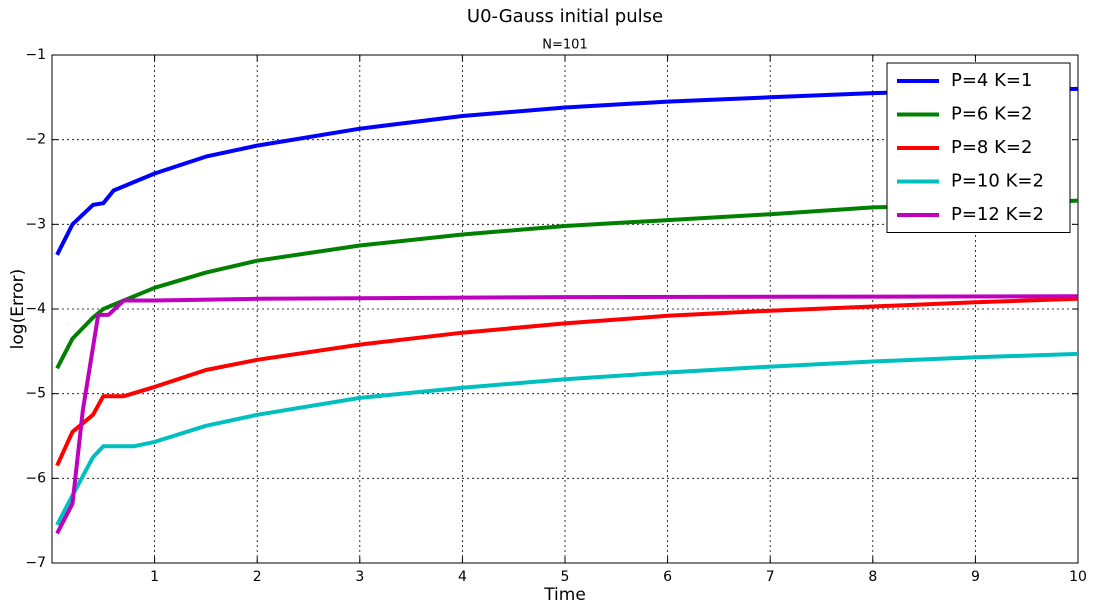 This screenshot has width=1100, height=607. Describe the element at coordinates (35, 394) in the screenshot. I see `y-tick-label: −5` at that location.